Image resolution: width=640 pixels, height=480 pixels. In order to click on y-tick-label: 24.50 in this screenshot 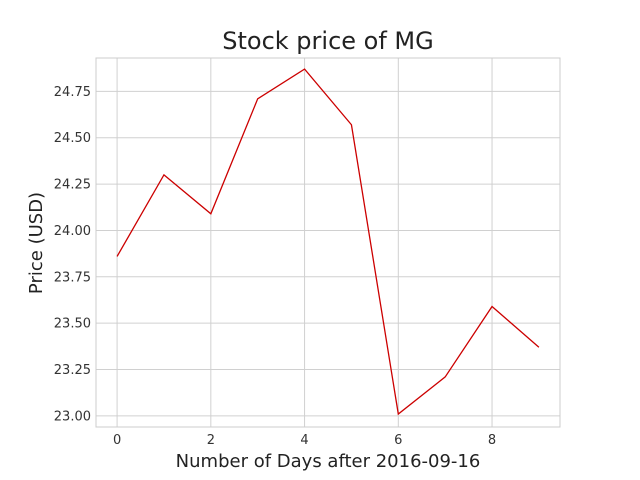, I will do `click(72, 138)`.